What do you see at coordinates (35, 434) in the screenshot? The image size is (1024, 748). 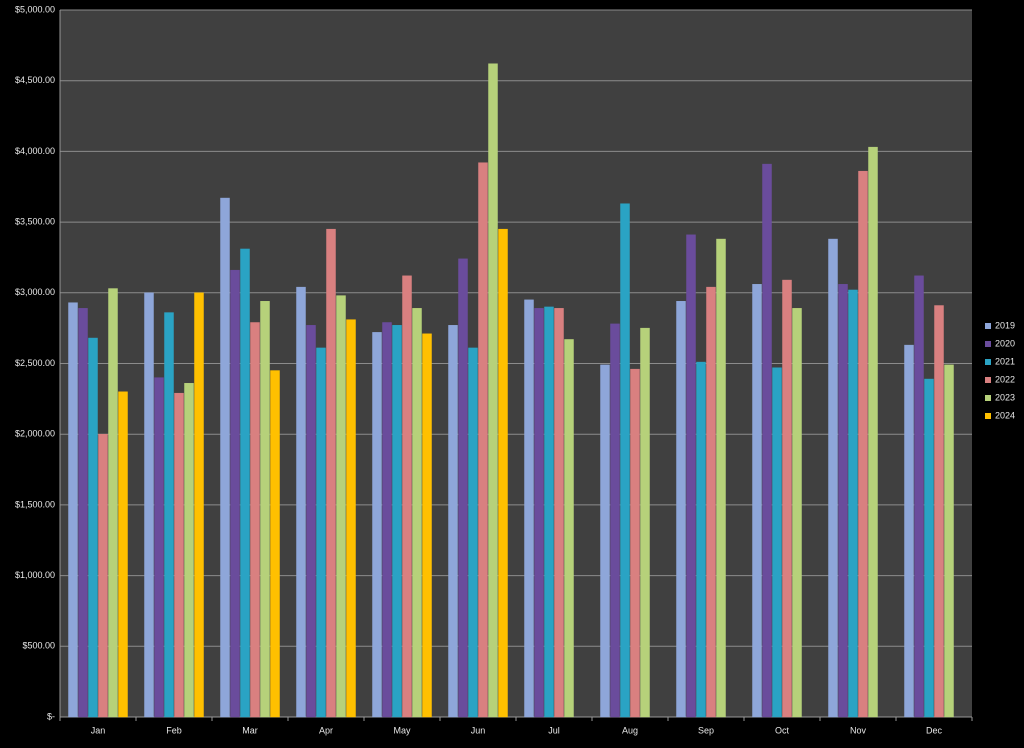 I see `y-tick-label: $2,000.00` at bounding box center [35, 434].